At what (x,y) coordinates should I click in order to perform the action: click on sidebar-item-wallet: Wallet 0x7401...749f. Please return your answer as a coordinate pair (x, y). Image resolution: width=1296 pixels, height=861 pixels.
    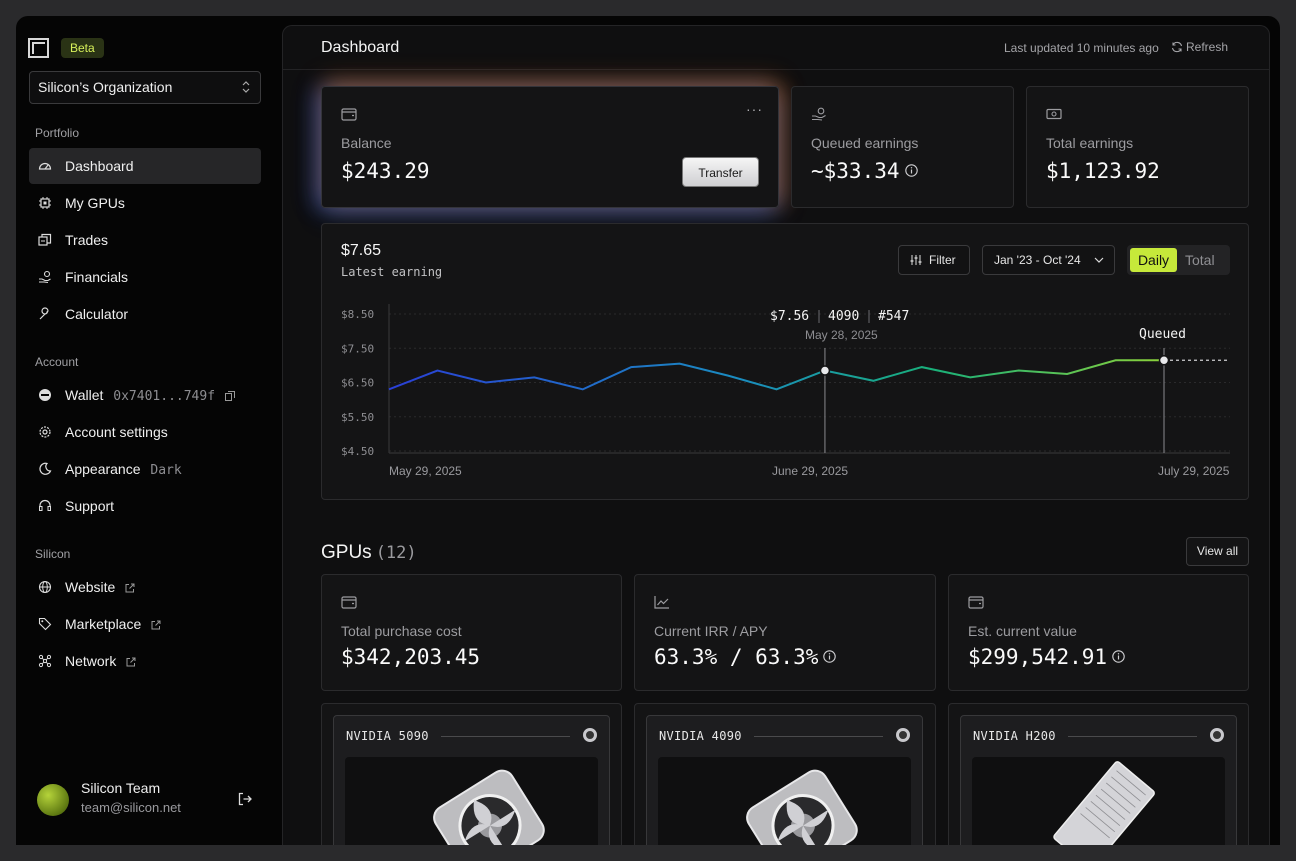
    Looking at the image, I should click on (145, 395).